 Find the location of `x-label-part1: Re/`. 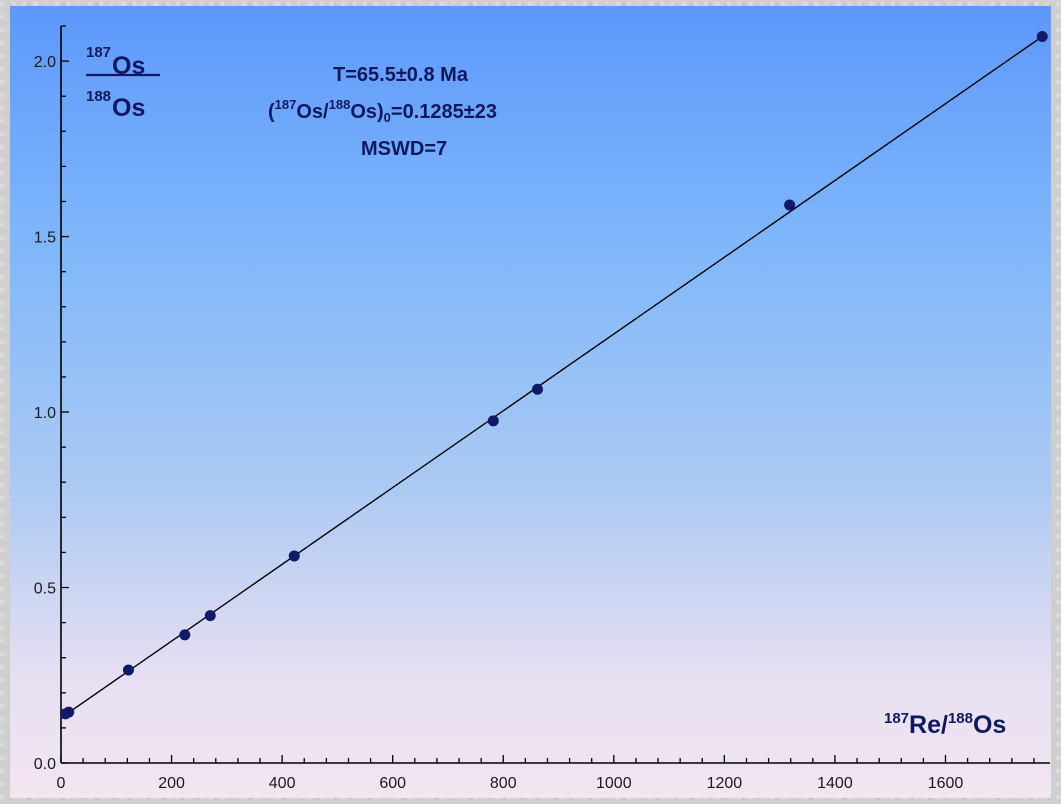

x-label-part1: Re/ is located at coordinates (928, 725).